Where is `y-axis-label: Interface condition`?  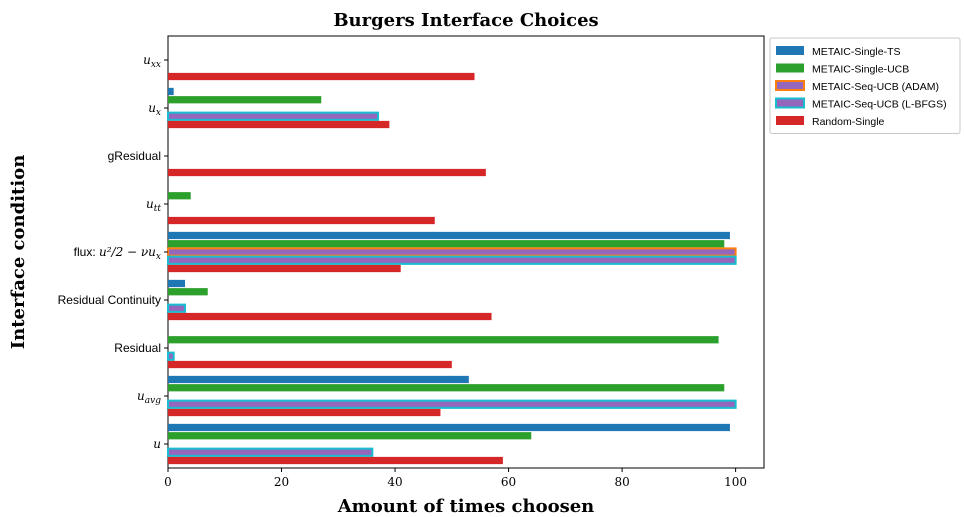 y-axis-label: Interface condition is located at coordinates (18, 252).